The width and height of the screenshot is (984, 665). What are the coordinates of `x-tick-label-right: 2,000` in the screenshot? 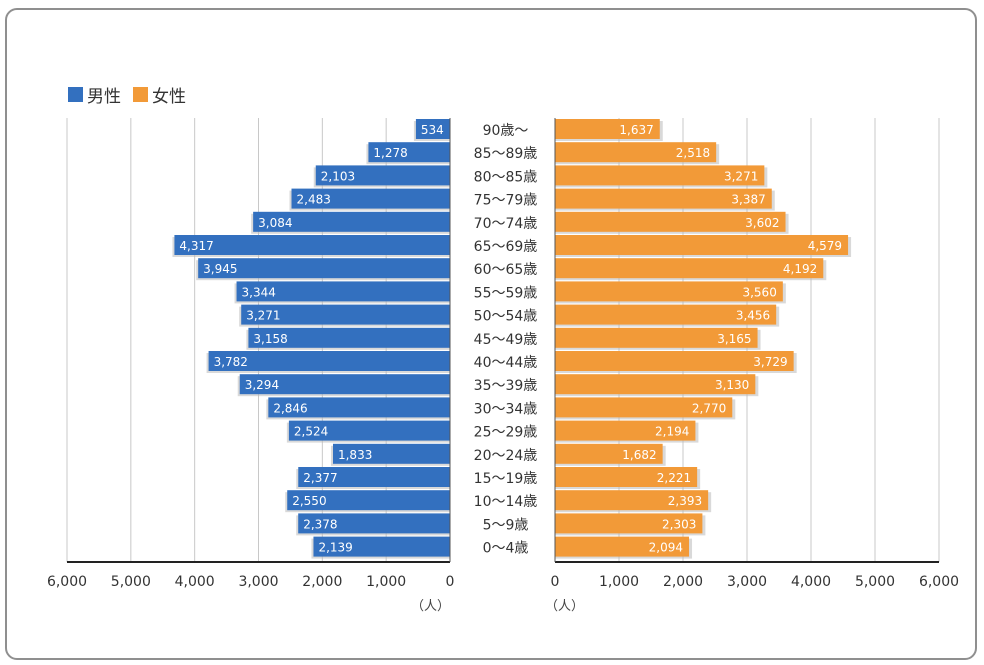 It's located at (683, 582).